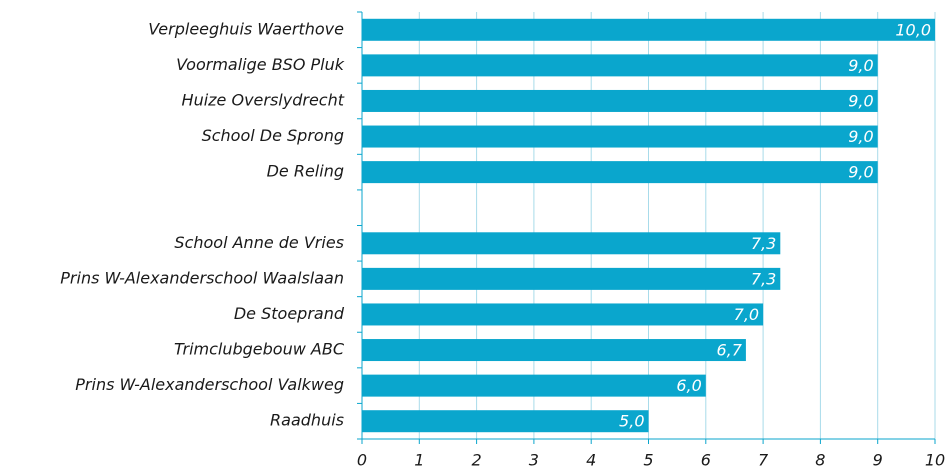 This screenshot has width=949, height=472. What do you see at coordinates (307, 420) in the screenshot?
I see `y-tick-label: Raadhuis` at bounding box center [307, 420].